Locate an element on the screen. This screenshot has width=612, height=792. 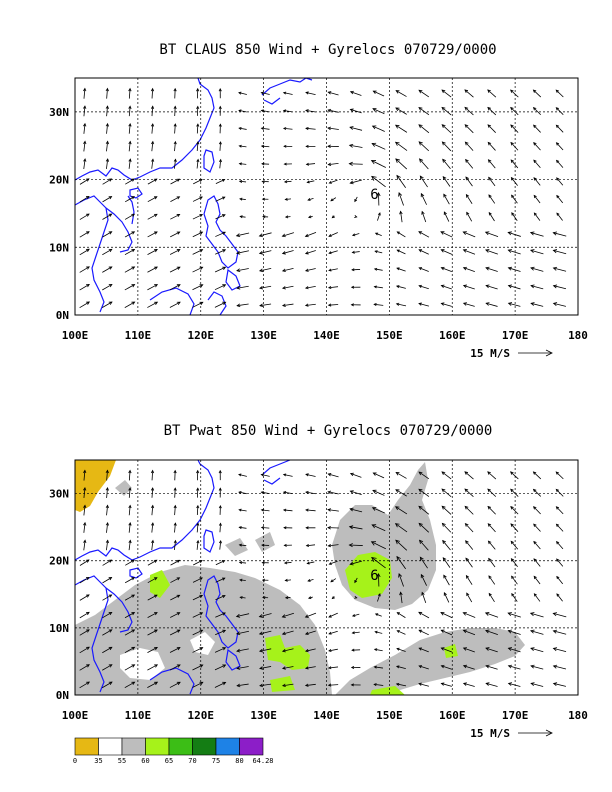
legend-swatch is located at coordinates (133, 746).